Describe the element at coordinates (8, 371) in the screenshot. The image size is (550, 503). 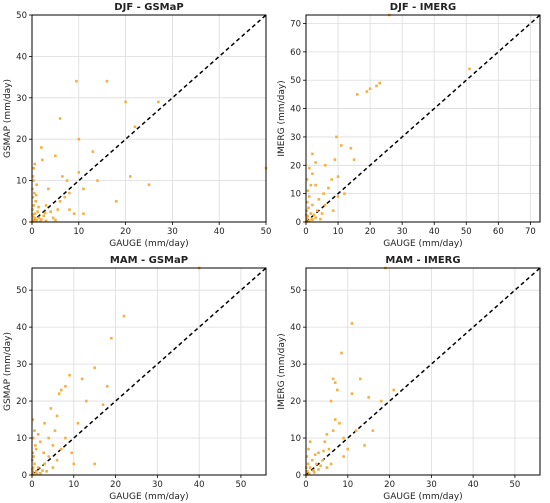
I see `y-axis-label: GSMAP (mm/day)` at that location.